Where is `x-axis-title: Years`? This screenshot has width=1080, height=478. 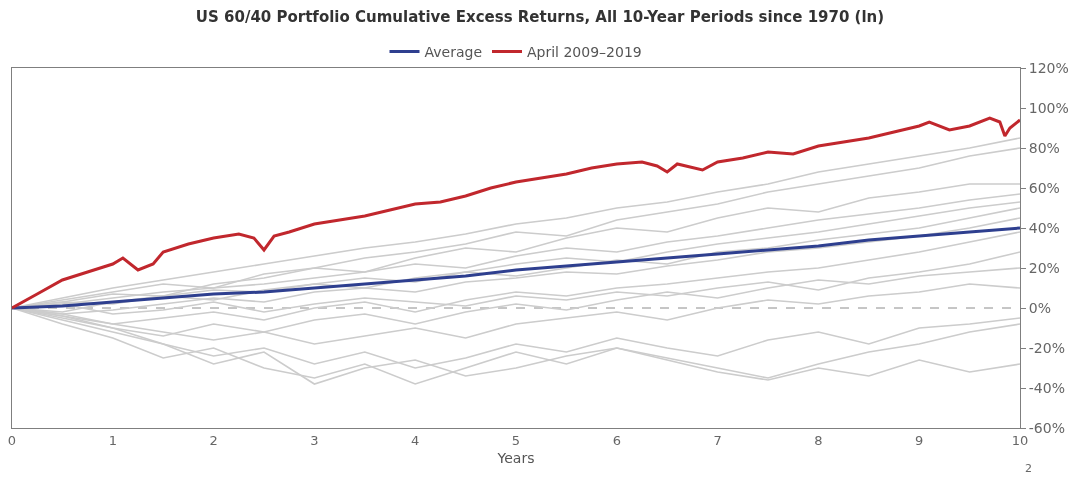
x-axis-title: Years is located at coordinates (515, 457).